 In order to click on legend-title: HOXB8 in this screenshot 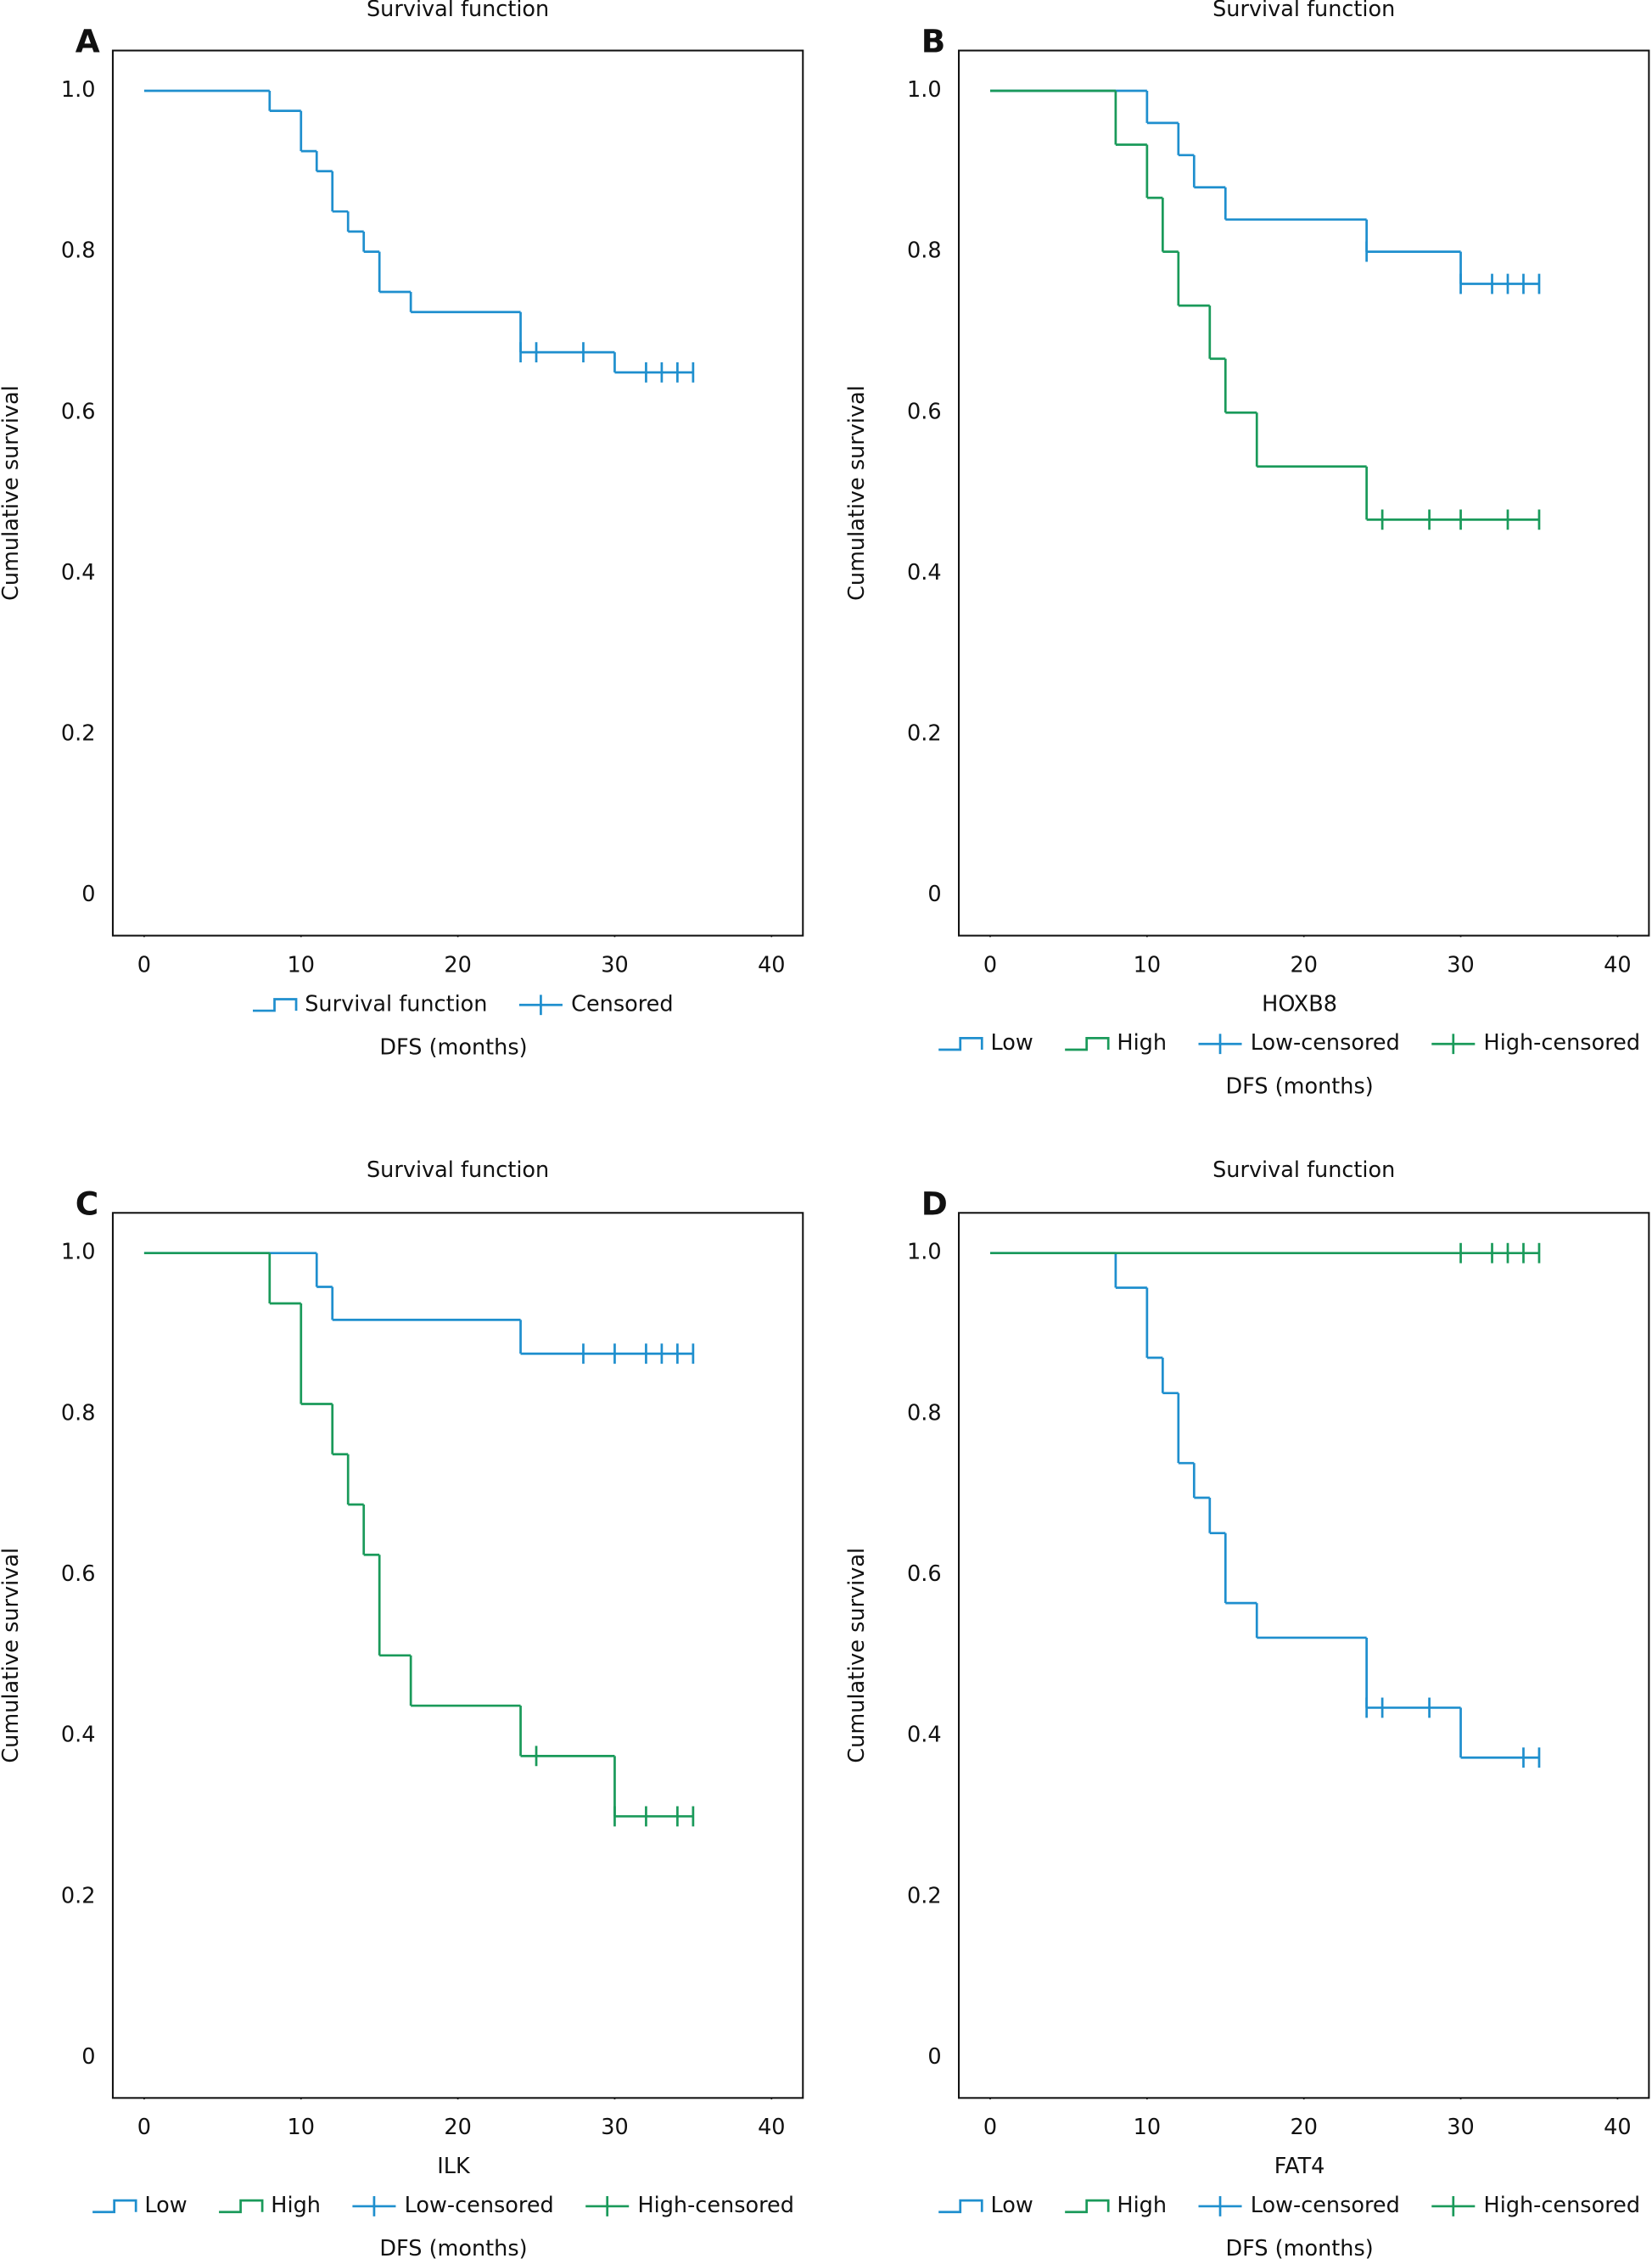, I will do `click(1300, 1004)`.